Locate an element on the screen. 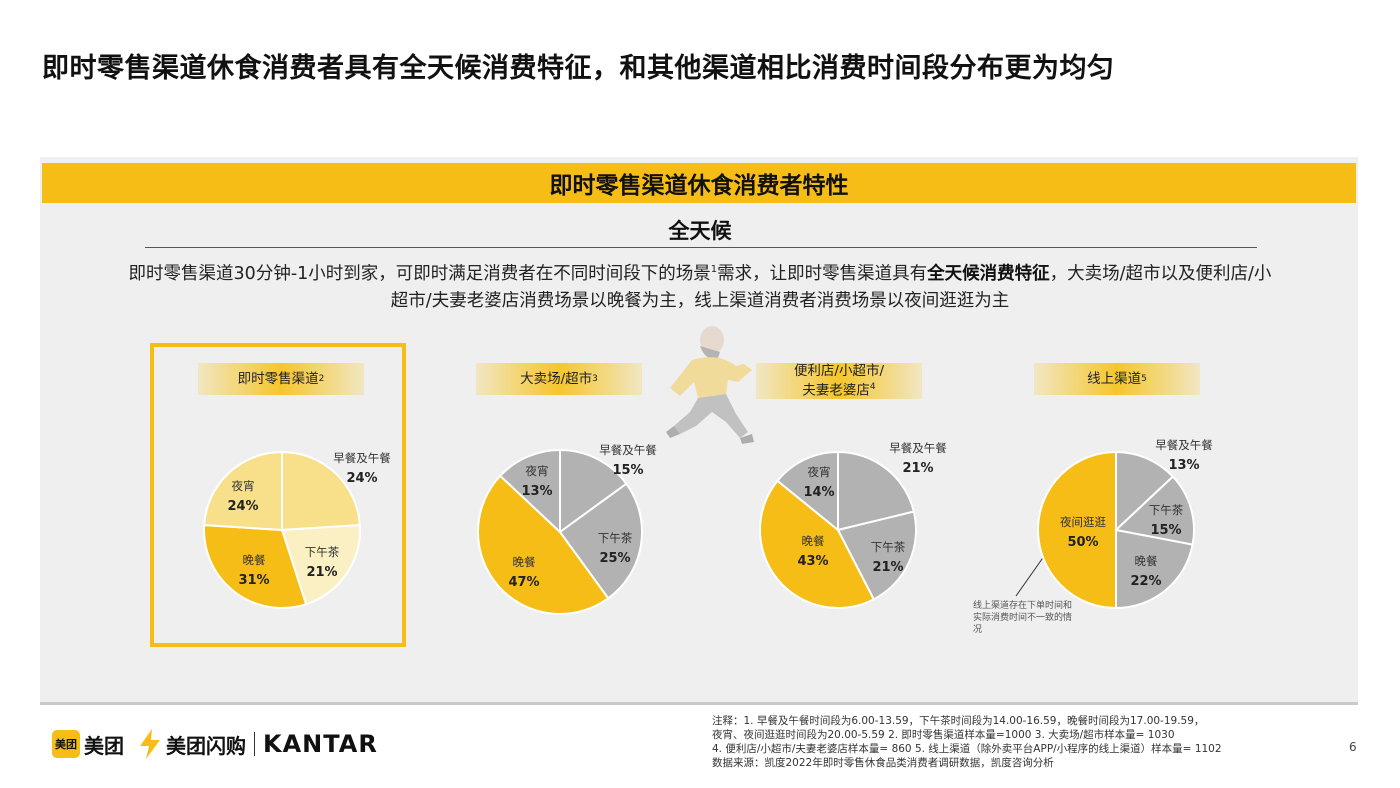 The image size is (1400, 788). running-person-illustration is located at coordinates (710, 385).